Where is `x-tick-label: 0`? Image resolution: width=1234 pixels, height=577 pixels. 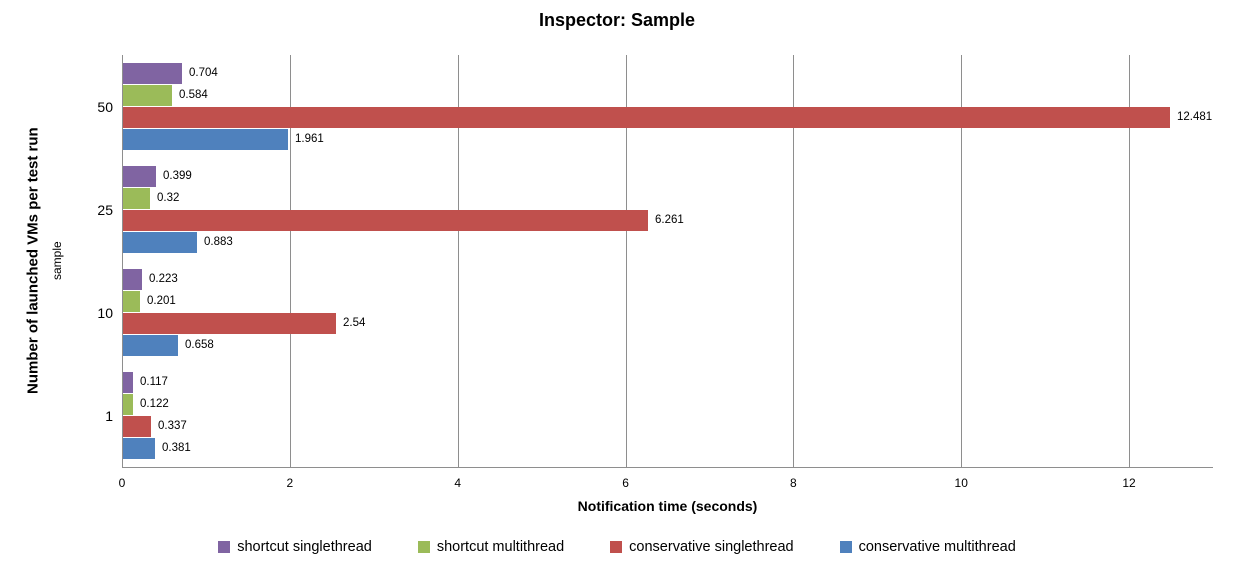
x-tick-label: 0 is located at coordinates (122, 483).